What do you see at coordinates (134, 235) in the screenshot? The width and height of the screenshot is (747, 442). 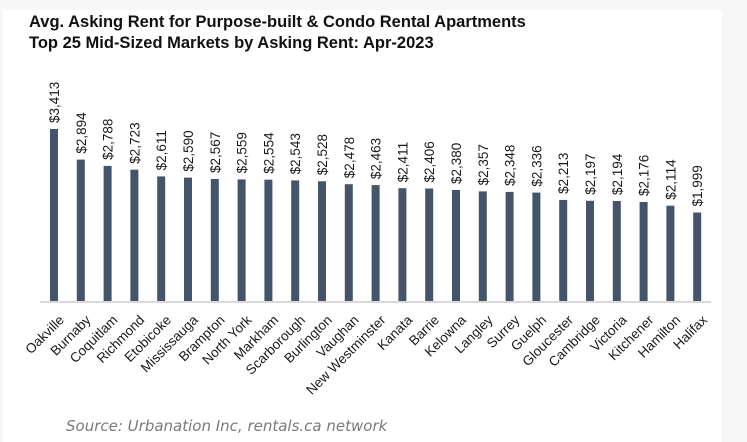 I see `bar-richmond` at bounding box center [134, 235].